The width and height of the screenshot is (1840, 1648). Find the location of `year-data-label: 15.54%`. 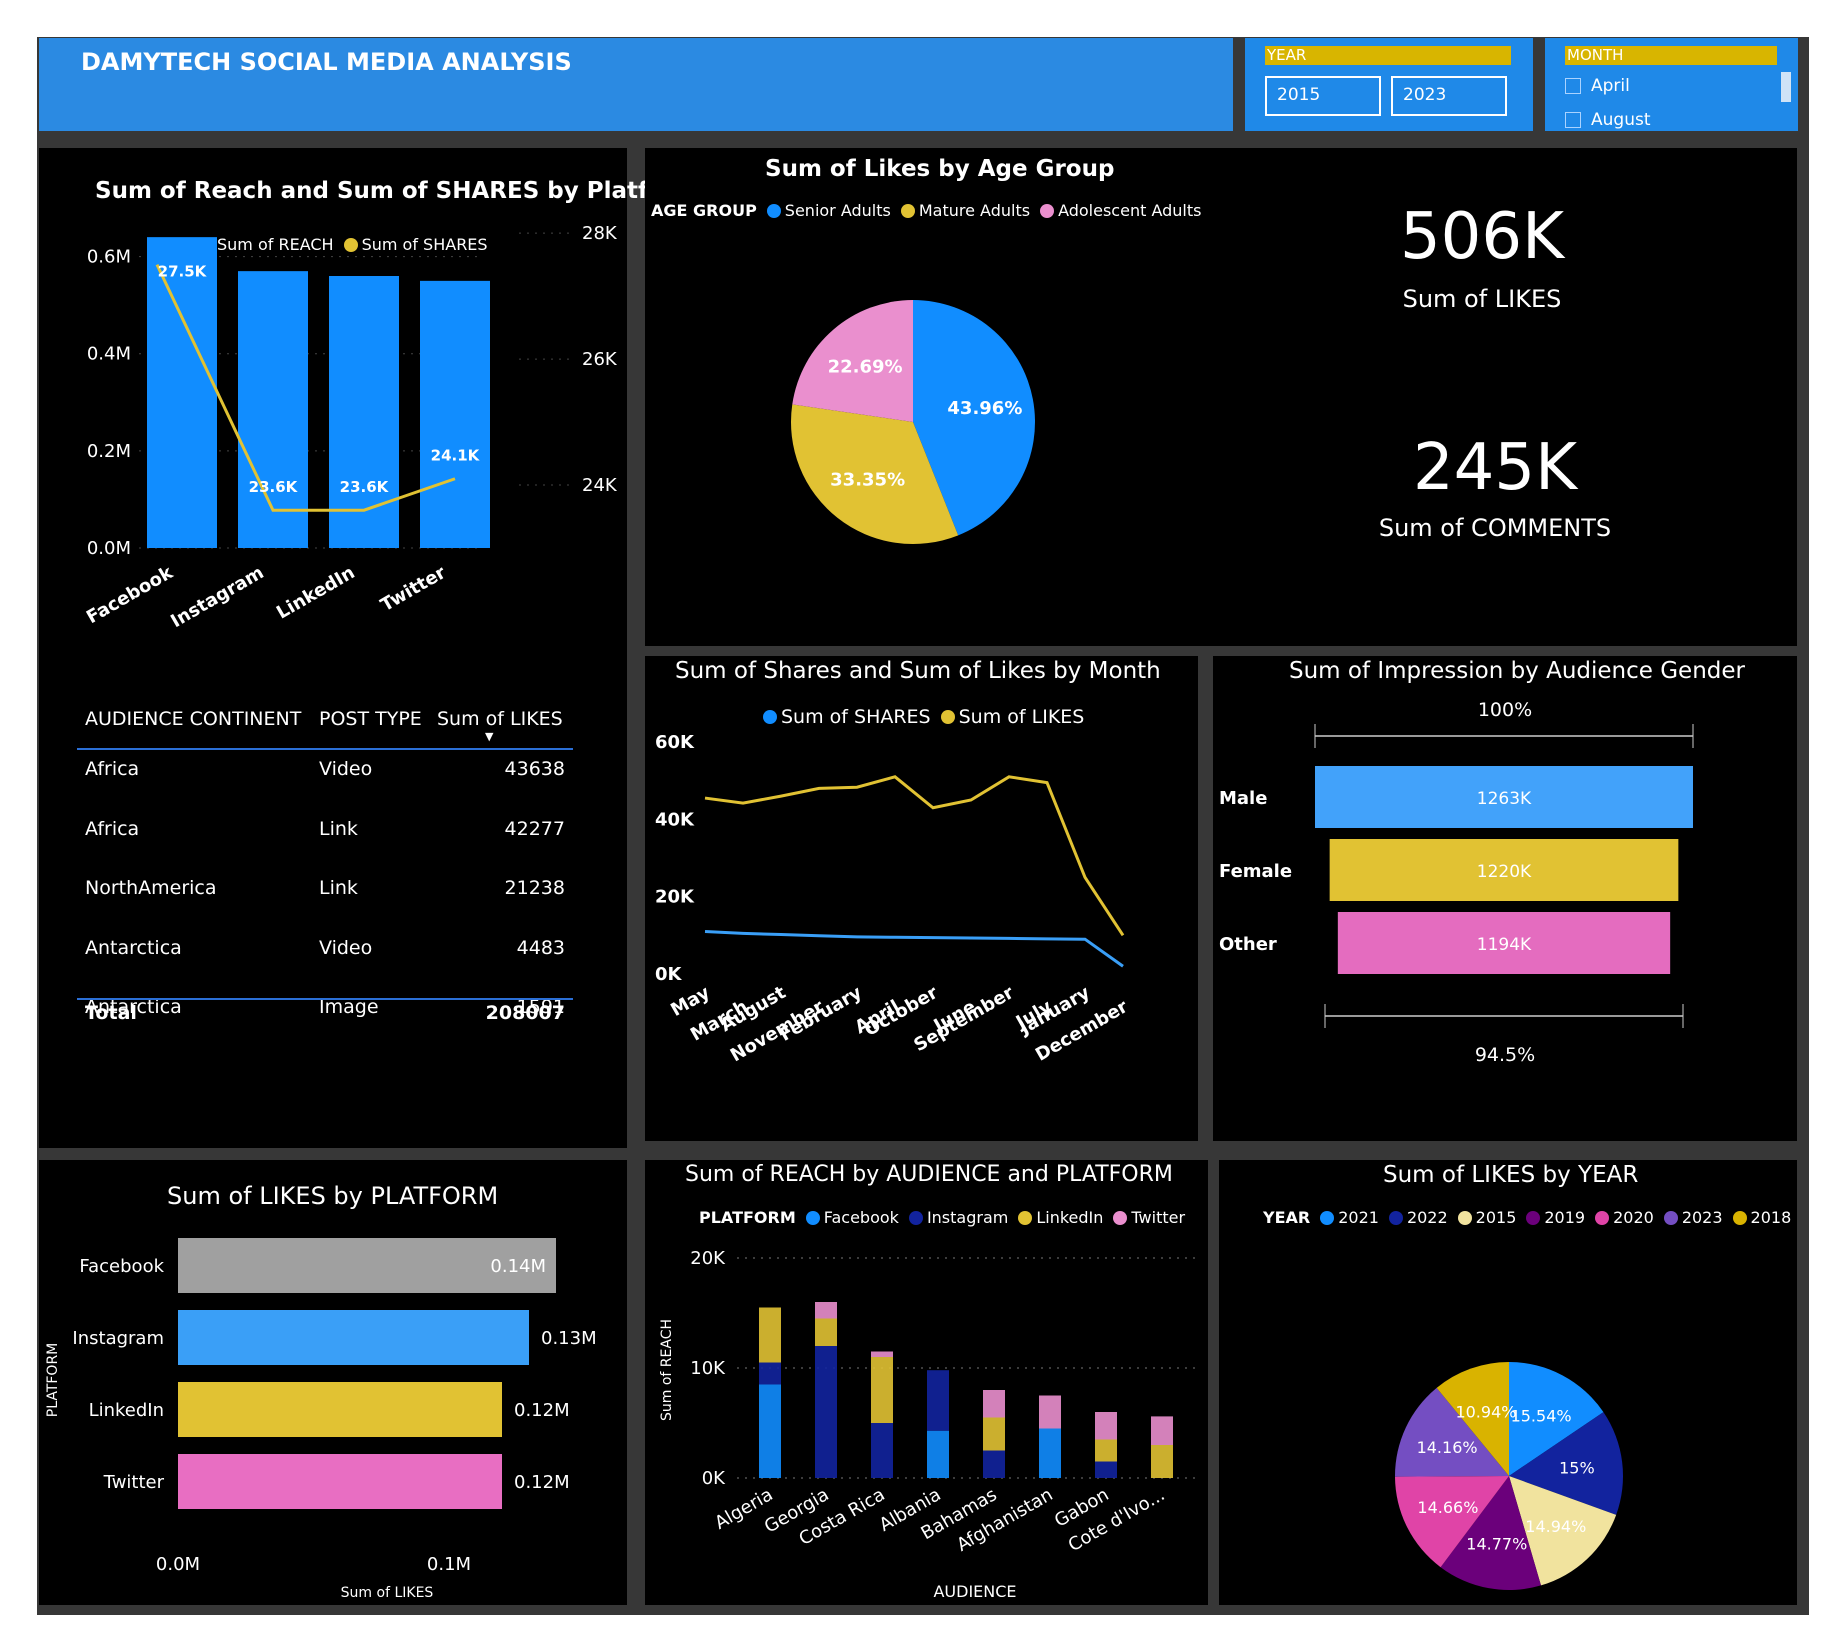

year-data-label: 15.54% is located at coordinates (1541, 1416).